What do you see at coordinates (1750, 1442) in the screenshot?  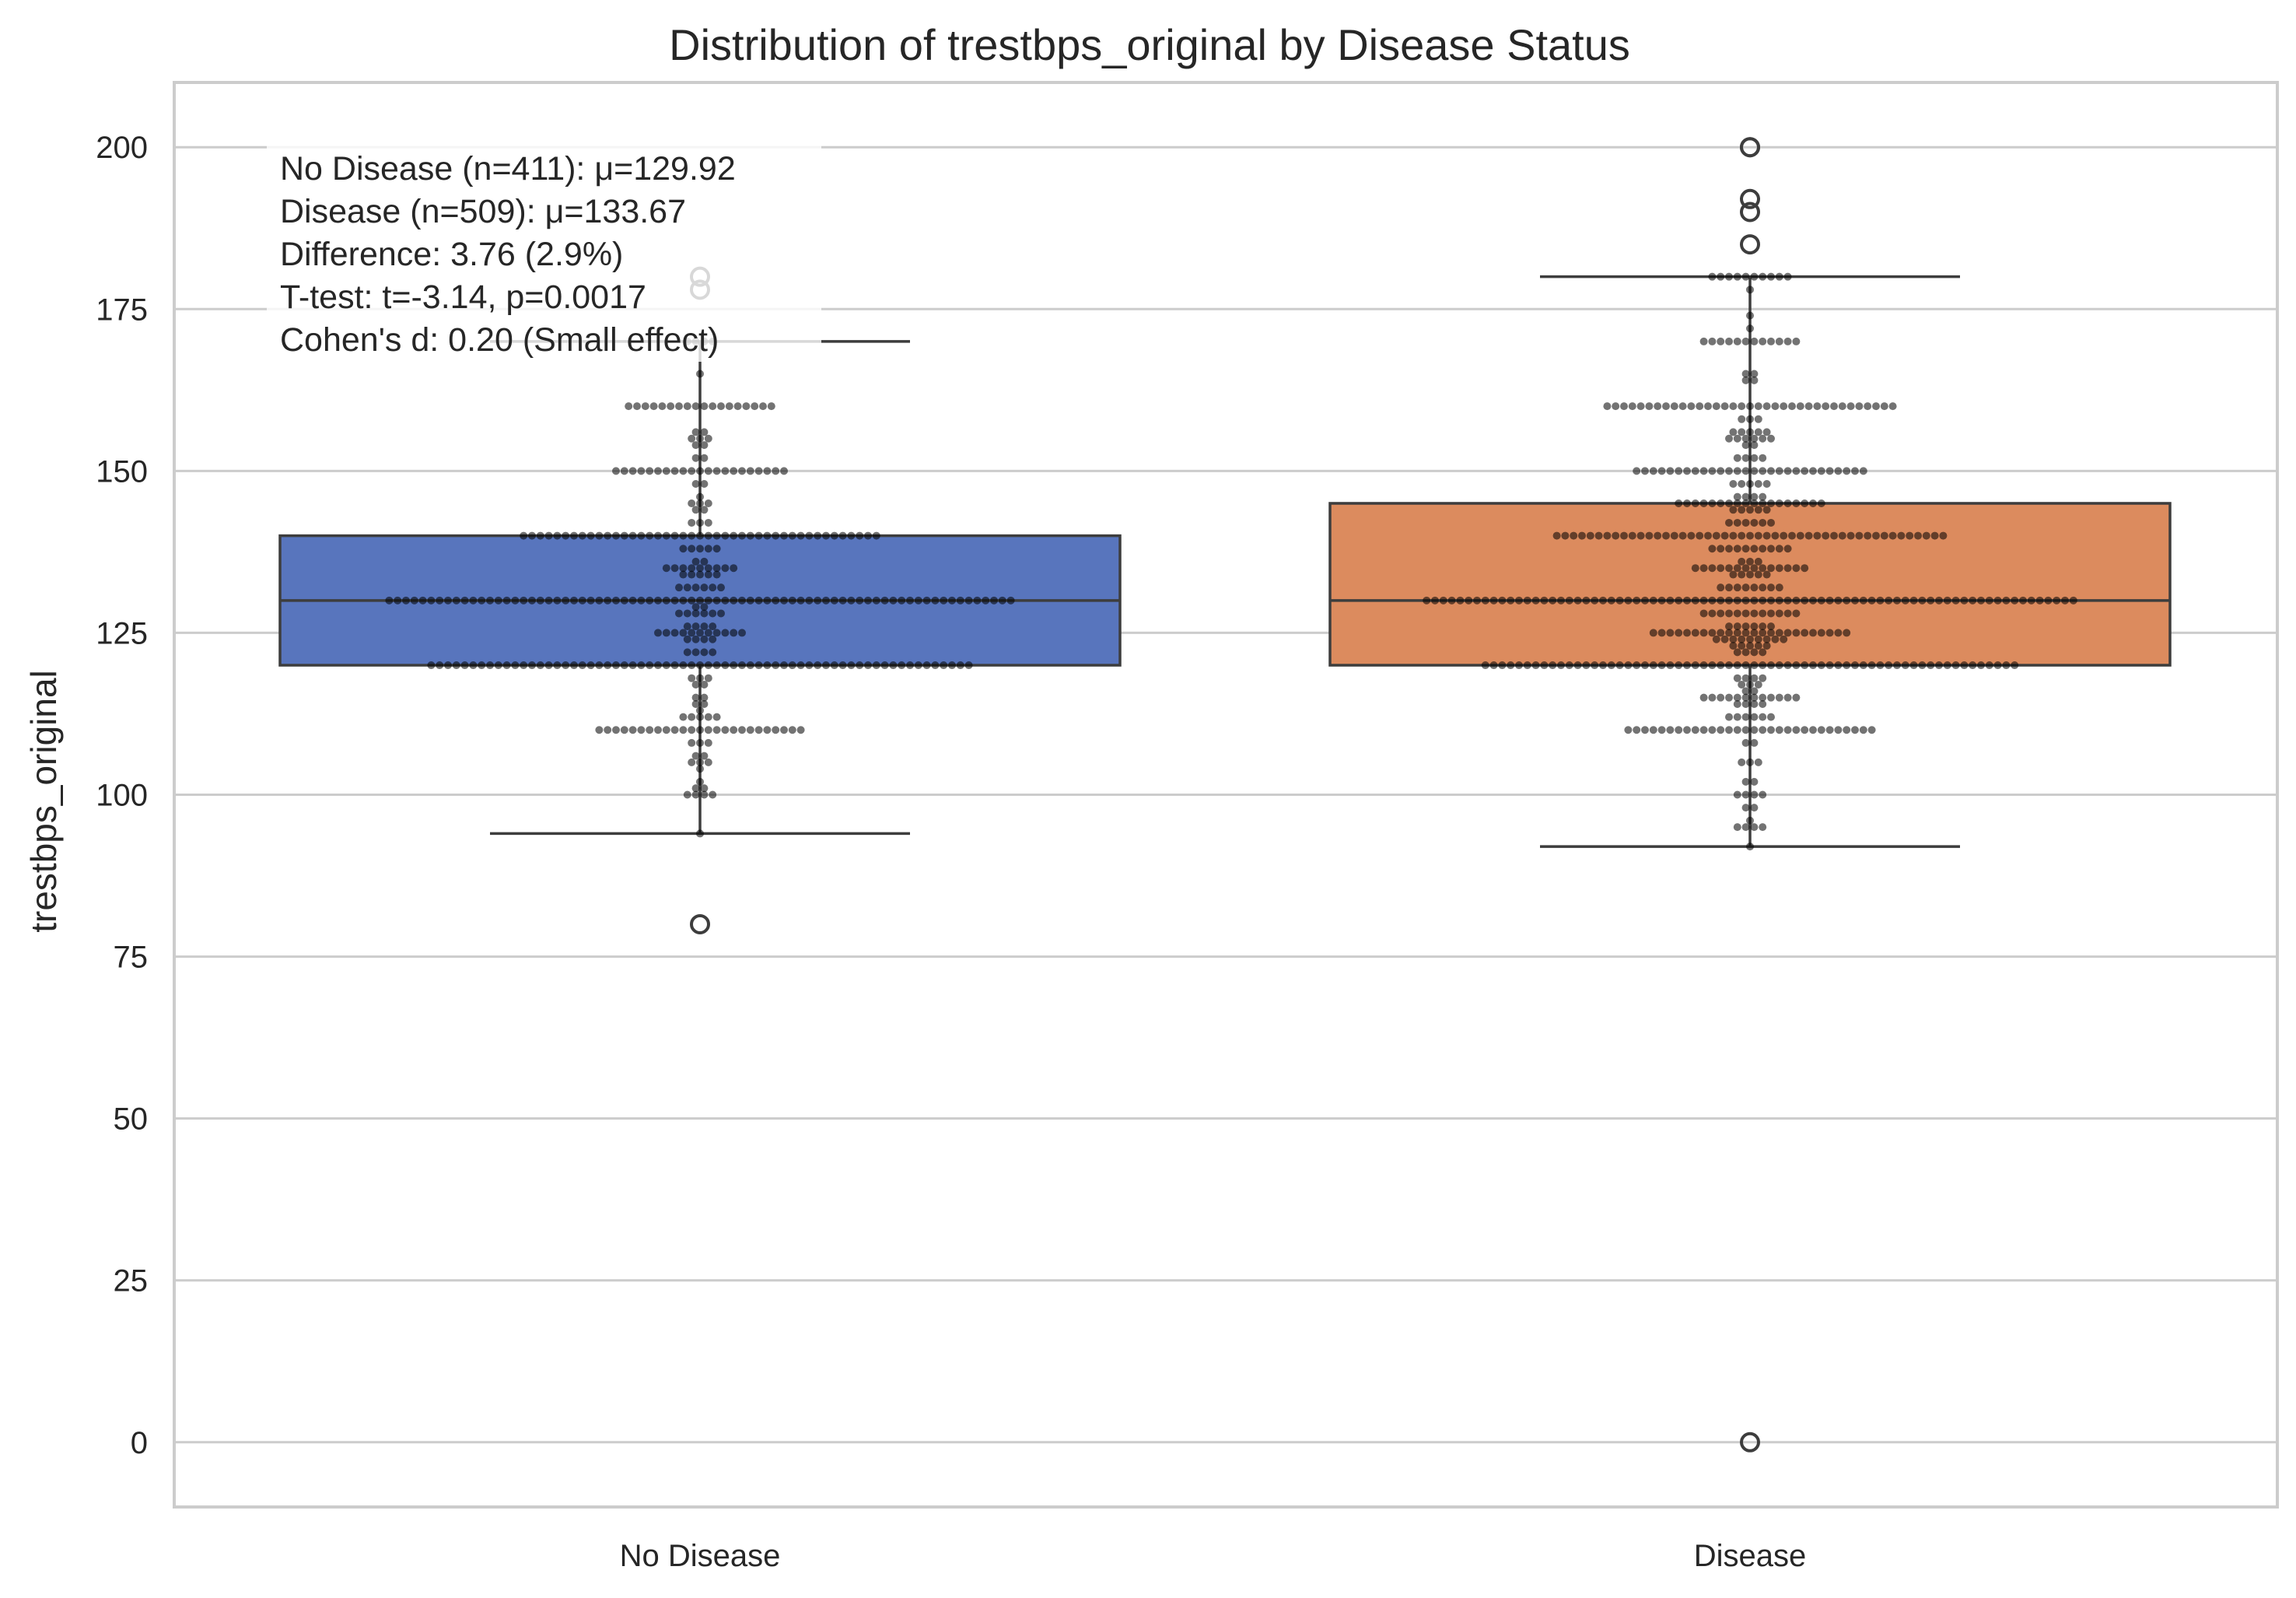 I see `outlier-marker` at bounding box center [1750, 1442].